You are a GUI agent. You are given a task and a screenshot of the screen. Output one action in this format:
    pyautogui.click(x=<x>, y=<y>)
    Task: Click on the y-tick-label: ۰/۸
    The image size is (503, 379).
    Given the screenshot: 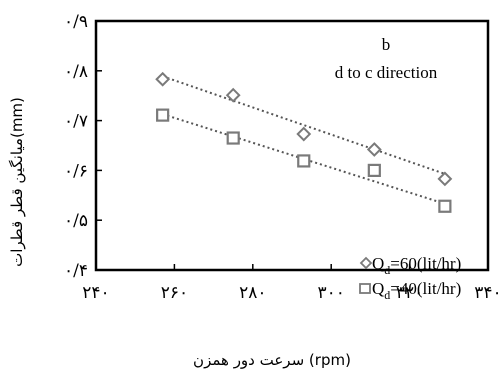 What is the action you would take?
    pyautogui.click(x=76, y=72)
    